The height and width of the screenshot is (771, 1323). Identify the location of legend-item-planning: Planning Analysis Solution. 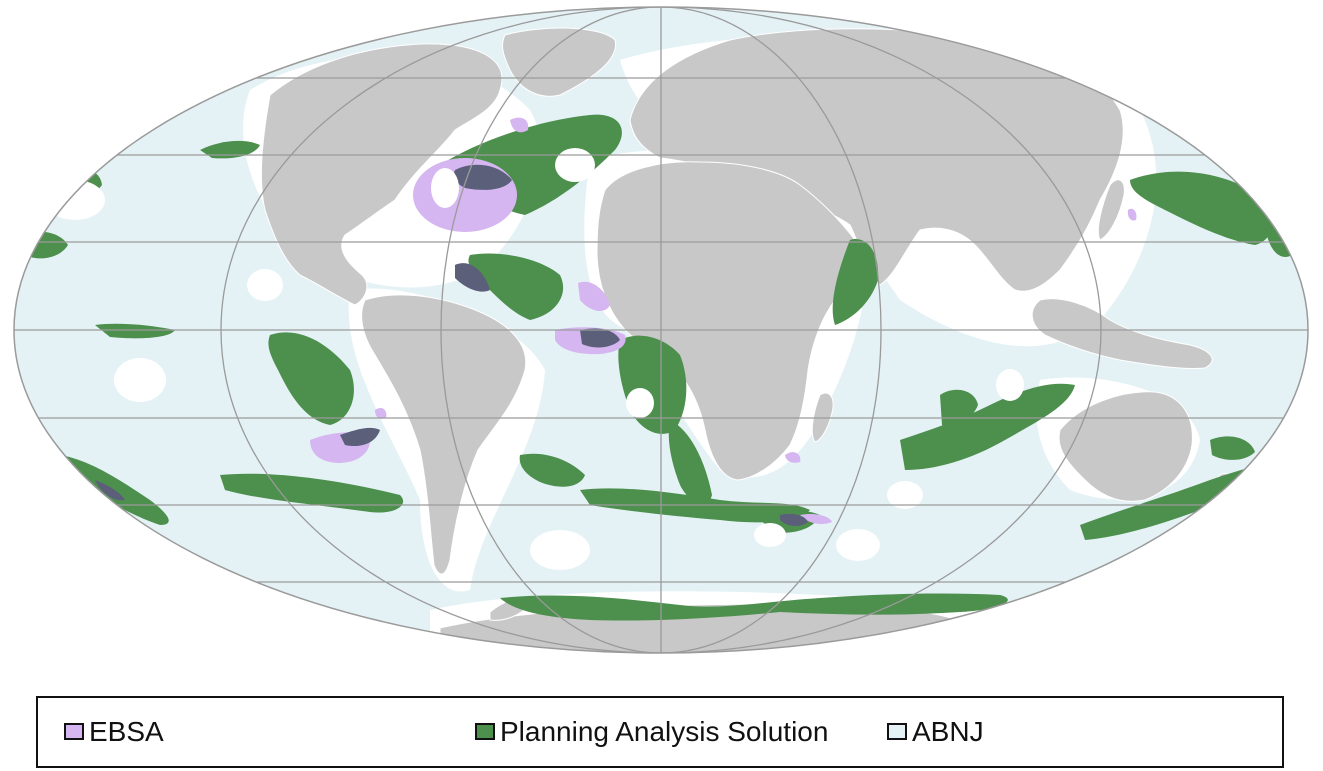
(651, 731).